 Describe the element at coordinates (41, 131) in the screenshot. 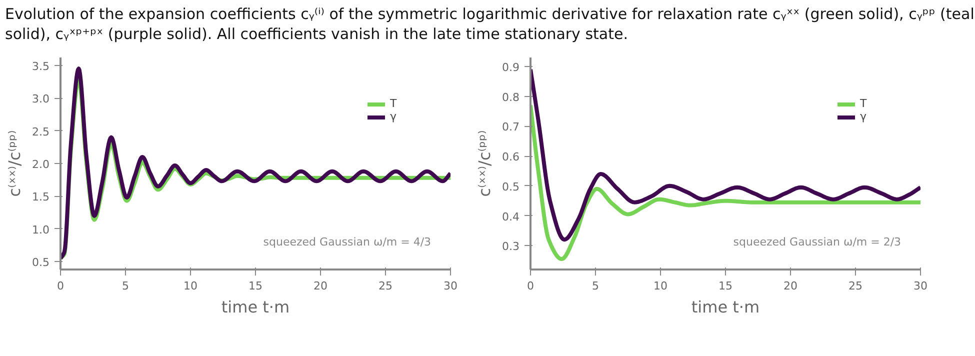

I see `y-tick-label: 2.5` at that location.